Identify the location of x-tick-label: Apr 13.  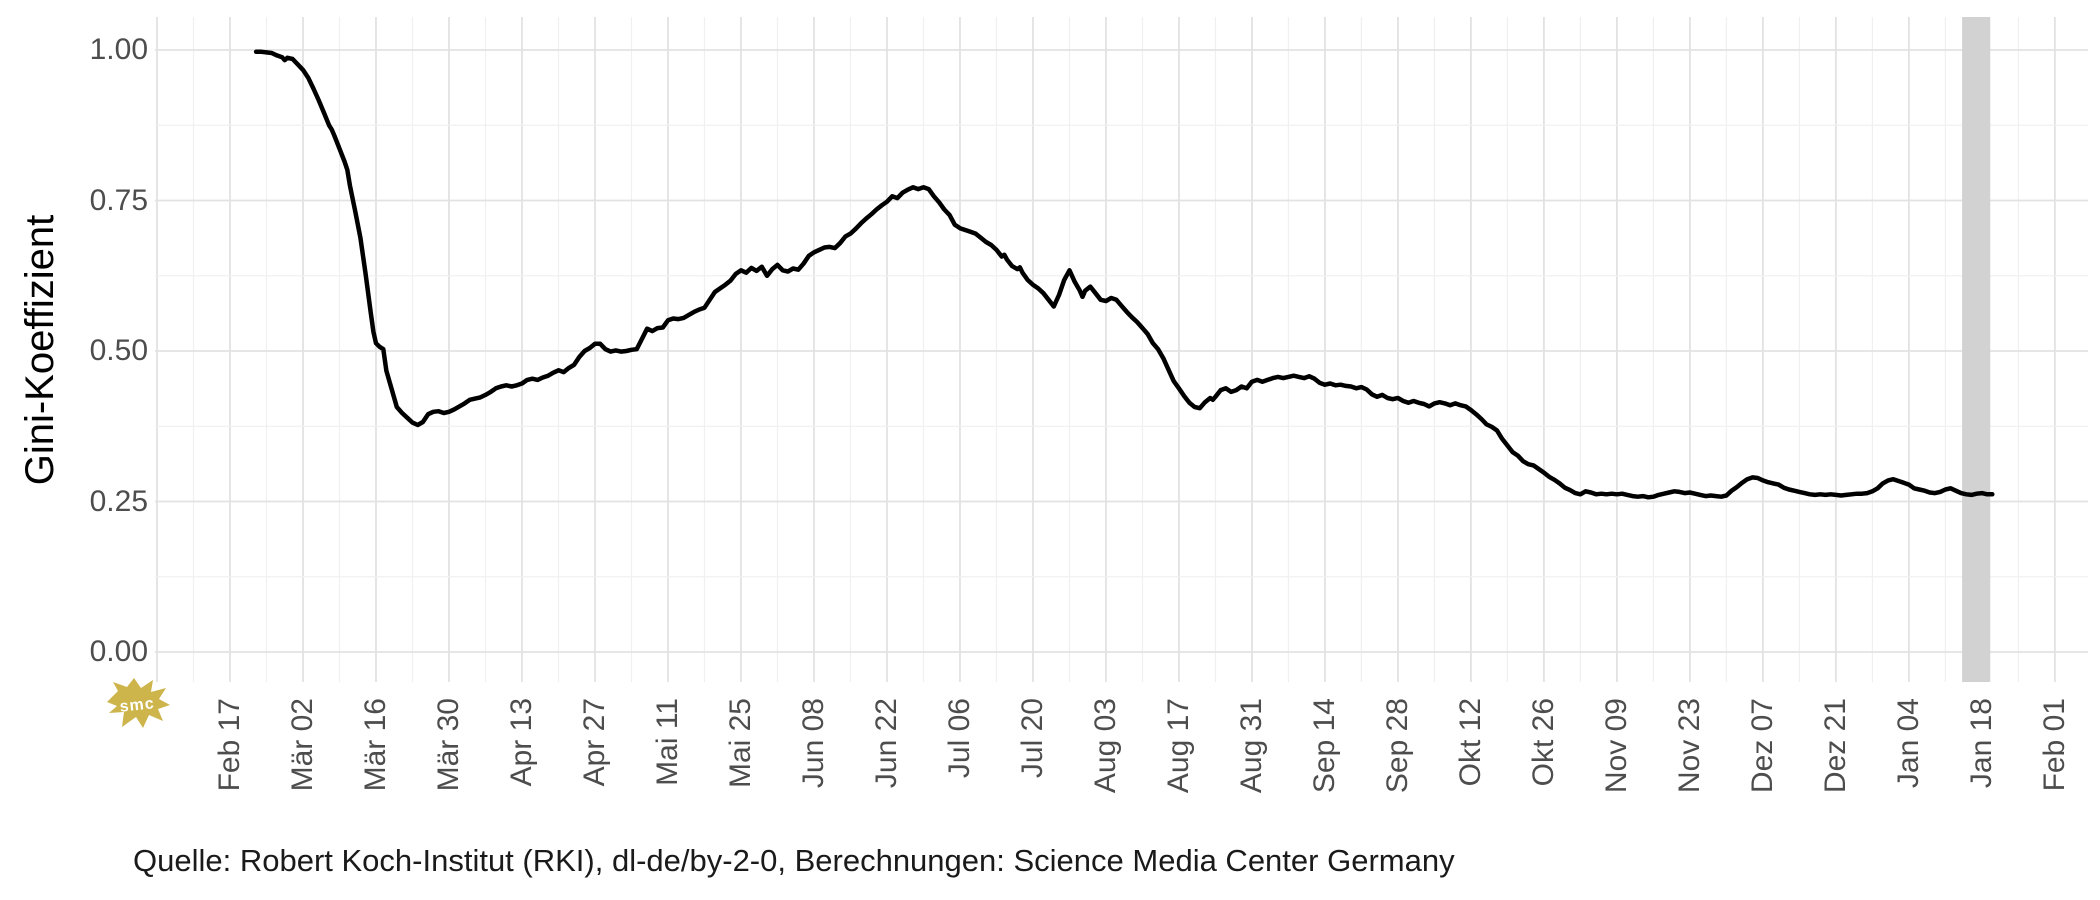
(521, 742).